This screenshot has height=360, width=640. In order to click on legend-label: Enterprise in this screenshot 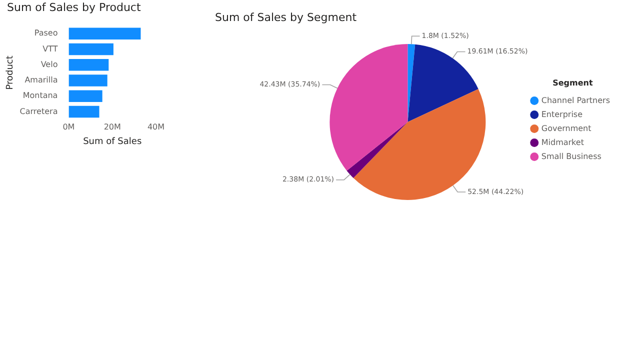, I will do `click(562, 114)`.